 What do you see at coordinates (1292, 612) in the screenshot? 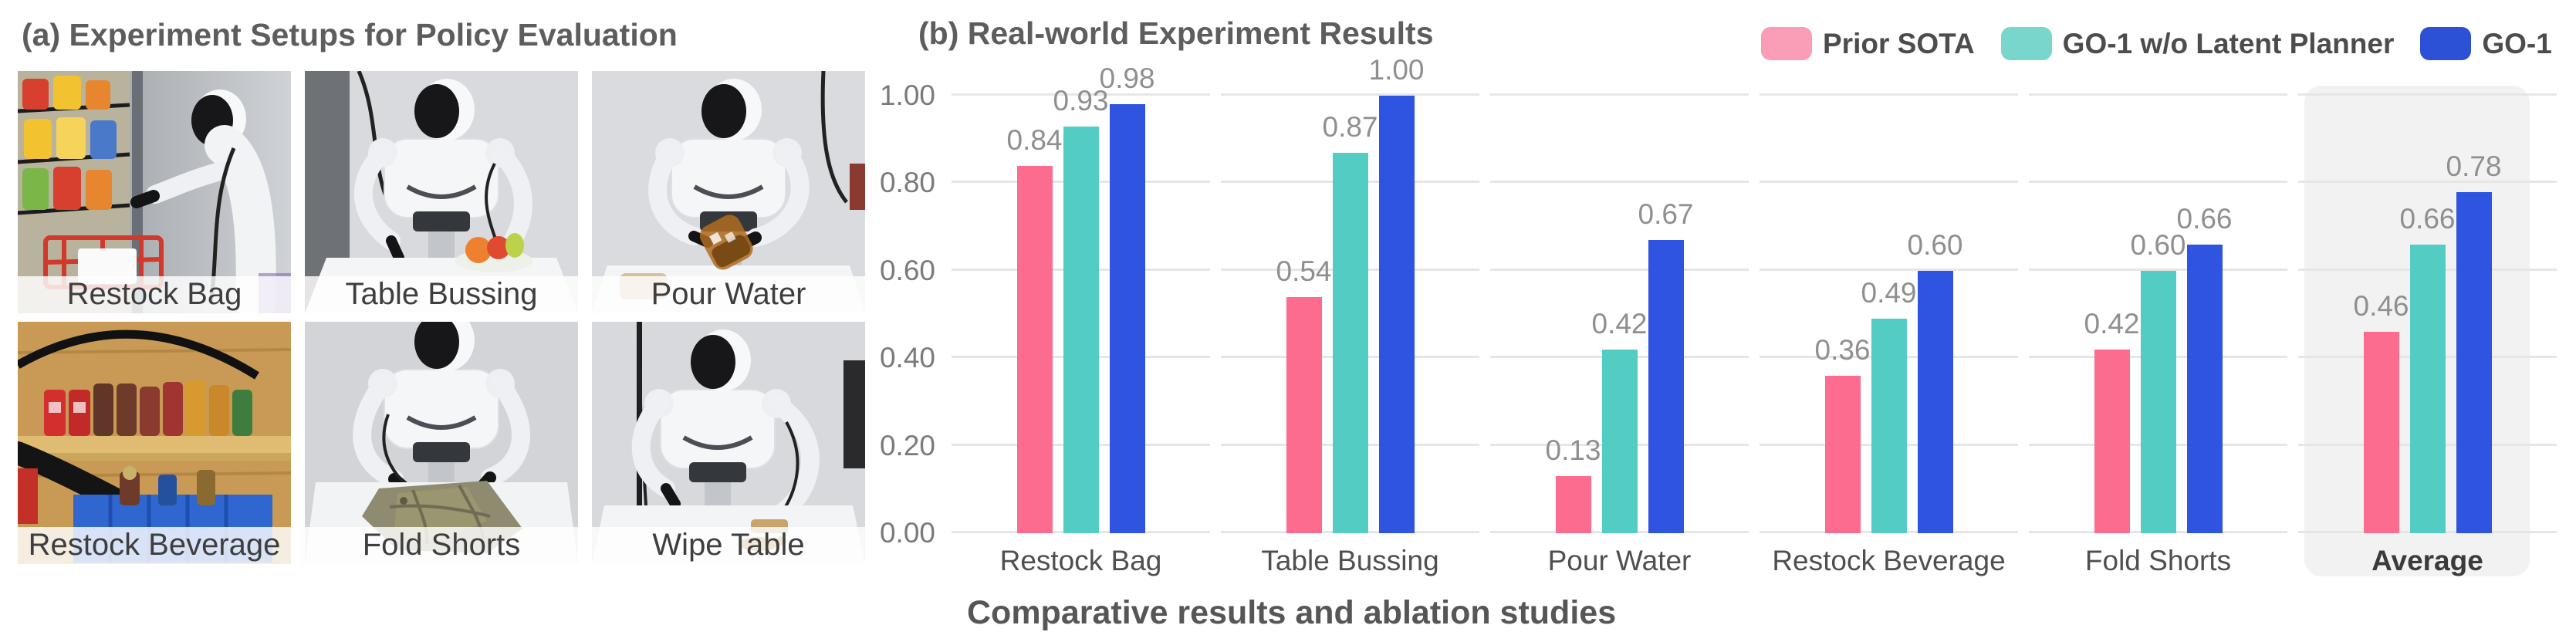
I see `figure-caption: Comparative results and ablation studies` at bounding box center [1292, 612].